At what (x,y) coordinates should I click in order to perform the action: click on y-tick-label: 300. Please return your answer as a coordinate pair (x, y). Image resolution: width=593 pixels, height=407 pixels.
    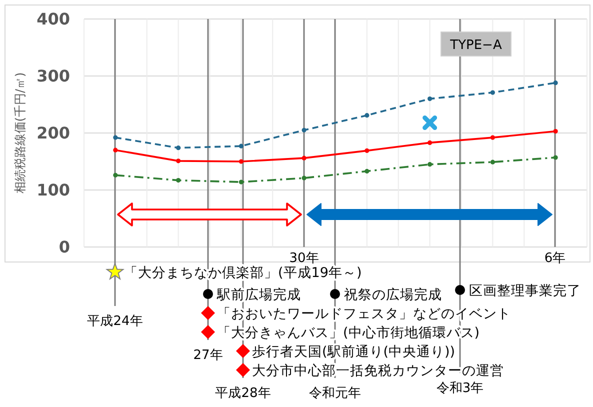
    Looking at the image, I should click on (53, 76).